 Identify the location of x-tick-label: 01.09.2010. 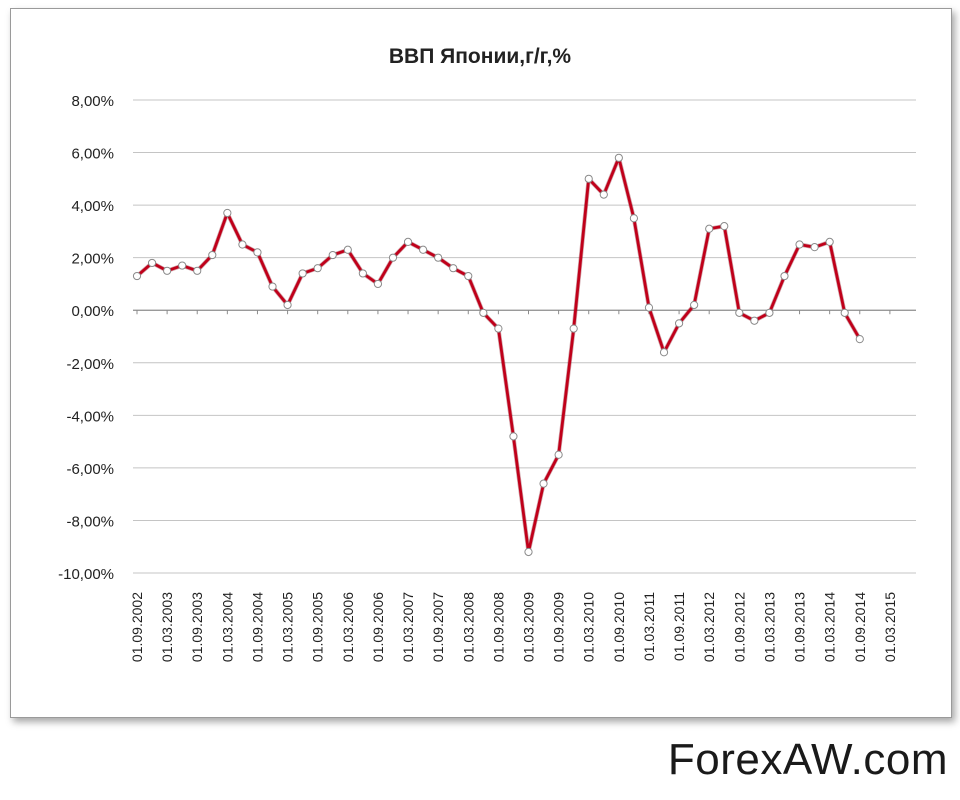
(619, 627).